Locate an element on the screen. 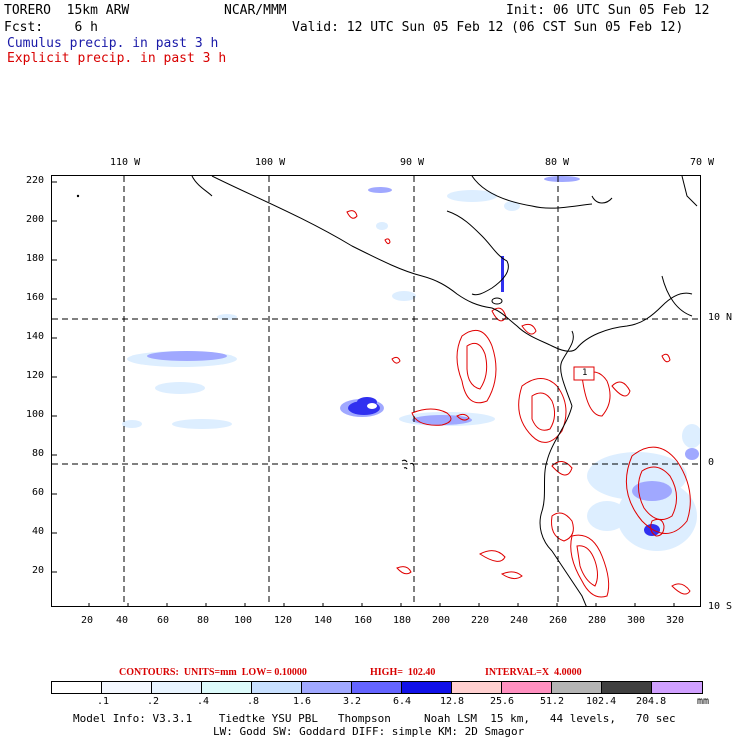 This screenshot has width=740, height=740. legend-label: 1.6 is located at coordinates (302, 701).